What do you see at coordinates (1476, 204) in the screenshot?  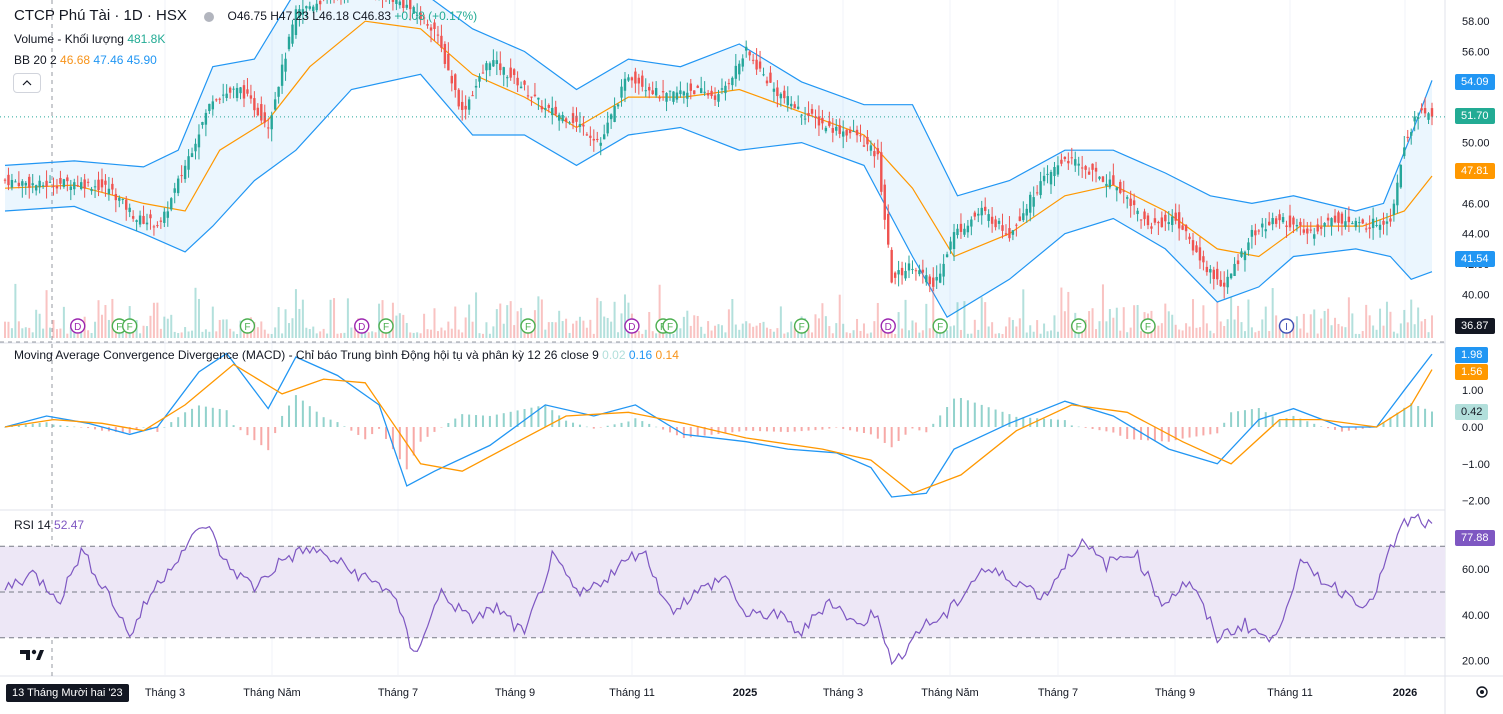 I see `price-axis-tick-label: 46.00` at bounding box center [1476, 204].